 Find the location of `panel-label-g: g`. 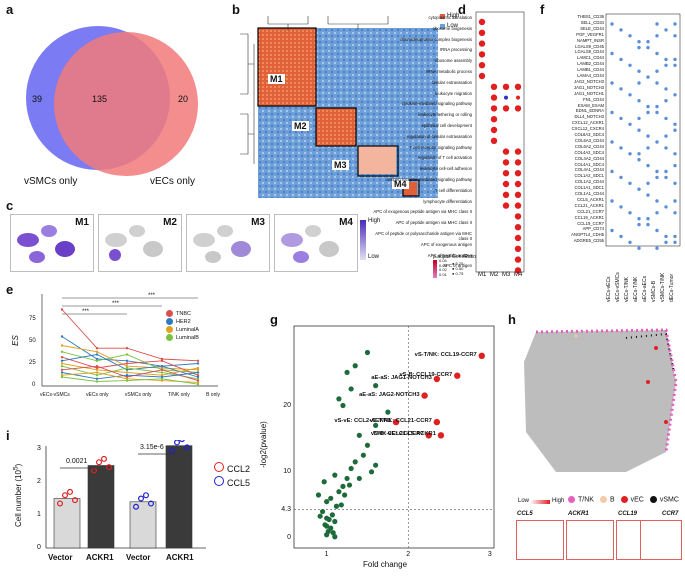

panel-label-g: g is located at coordinates (274, 319).